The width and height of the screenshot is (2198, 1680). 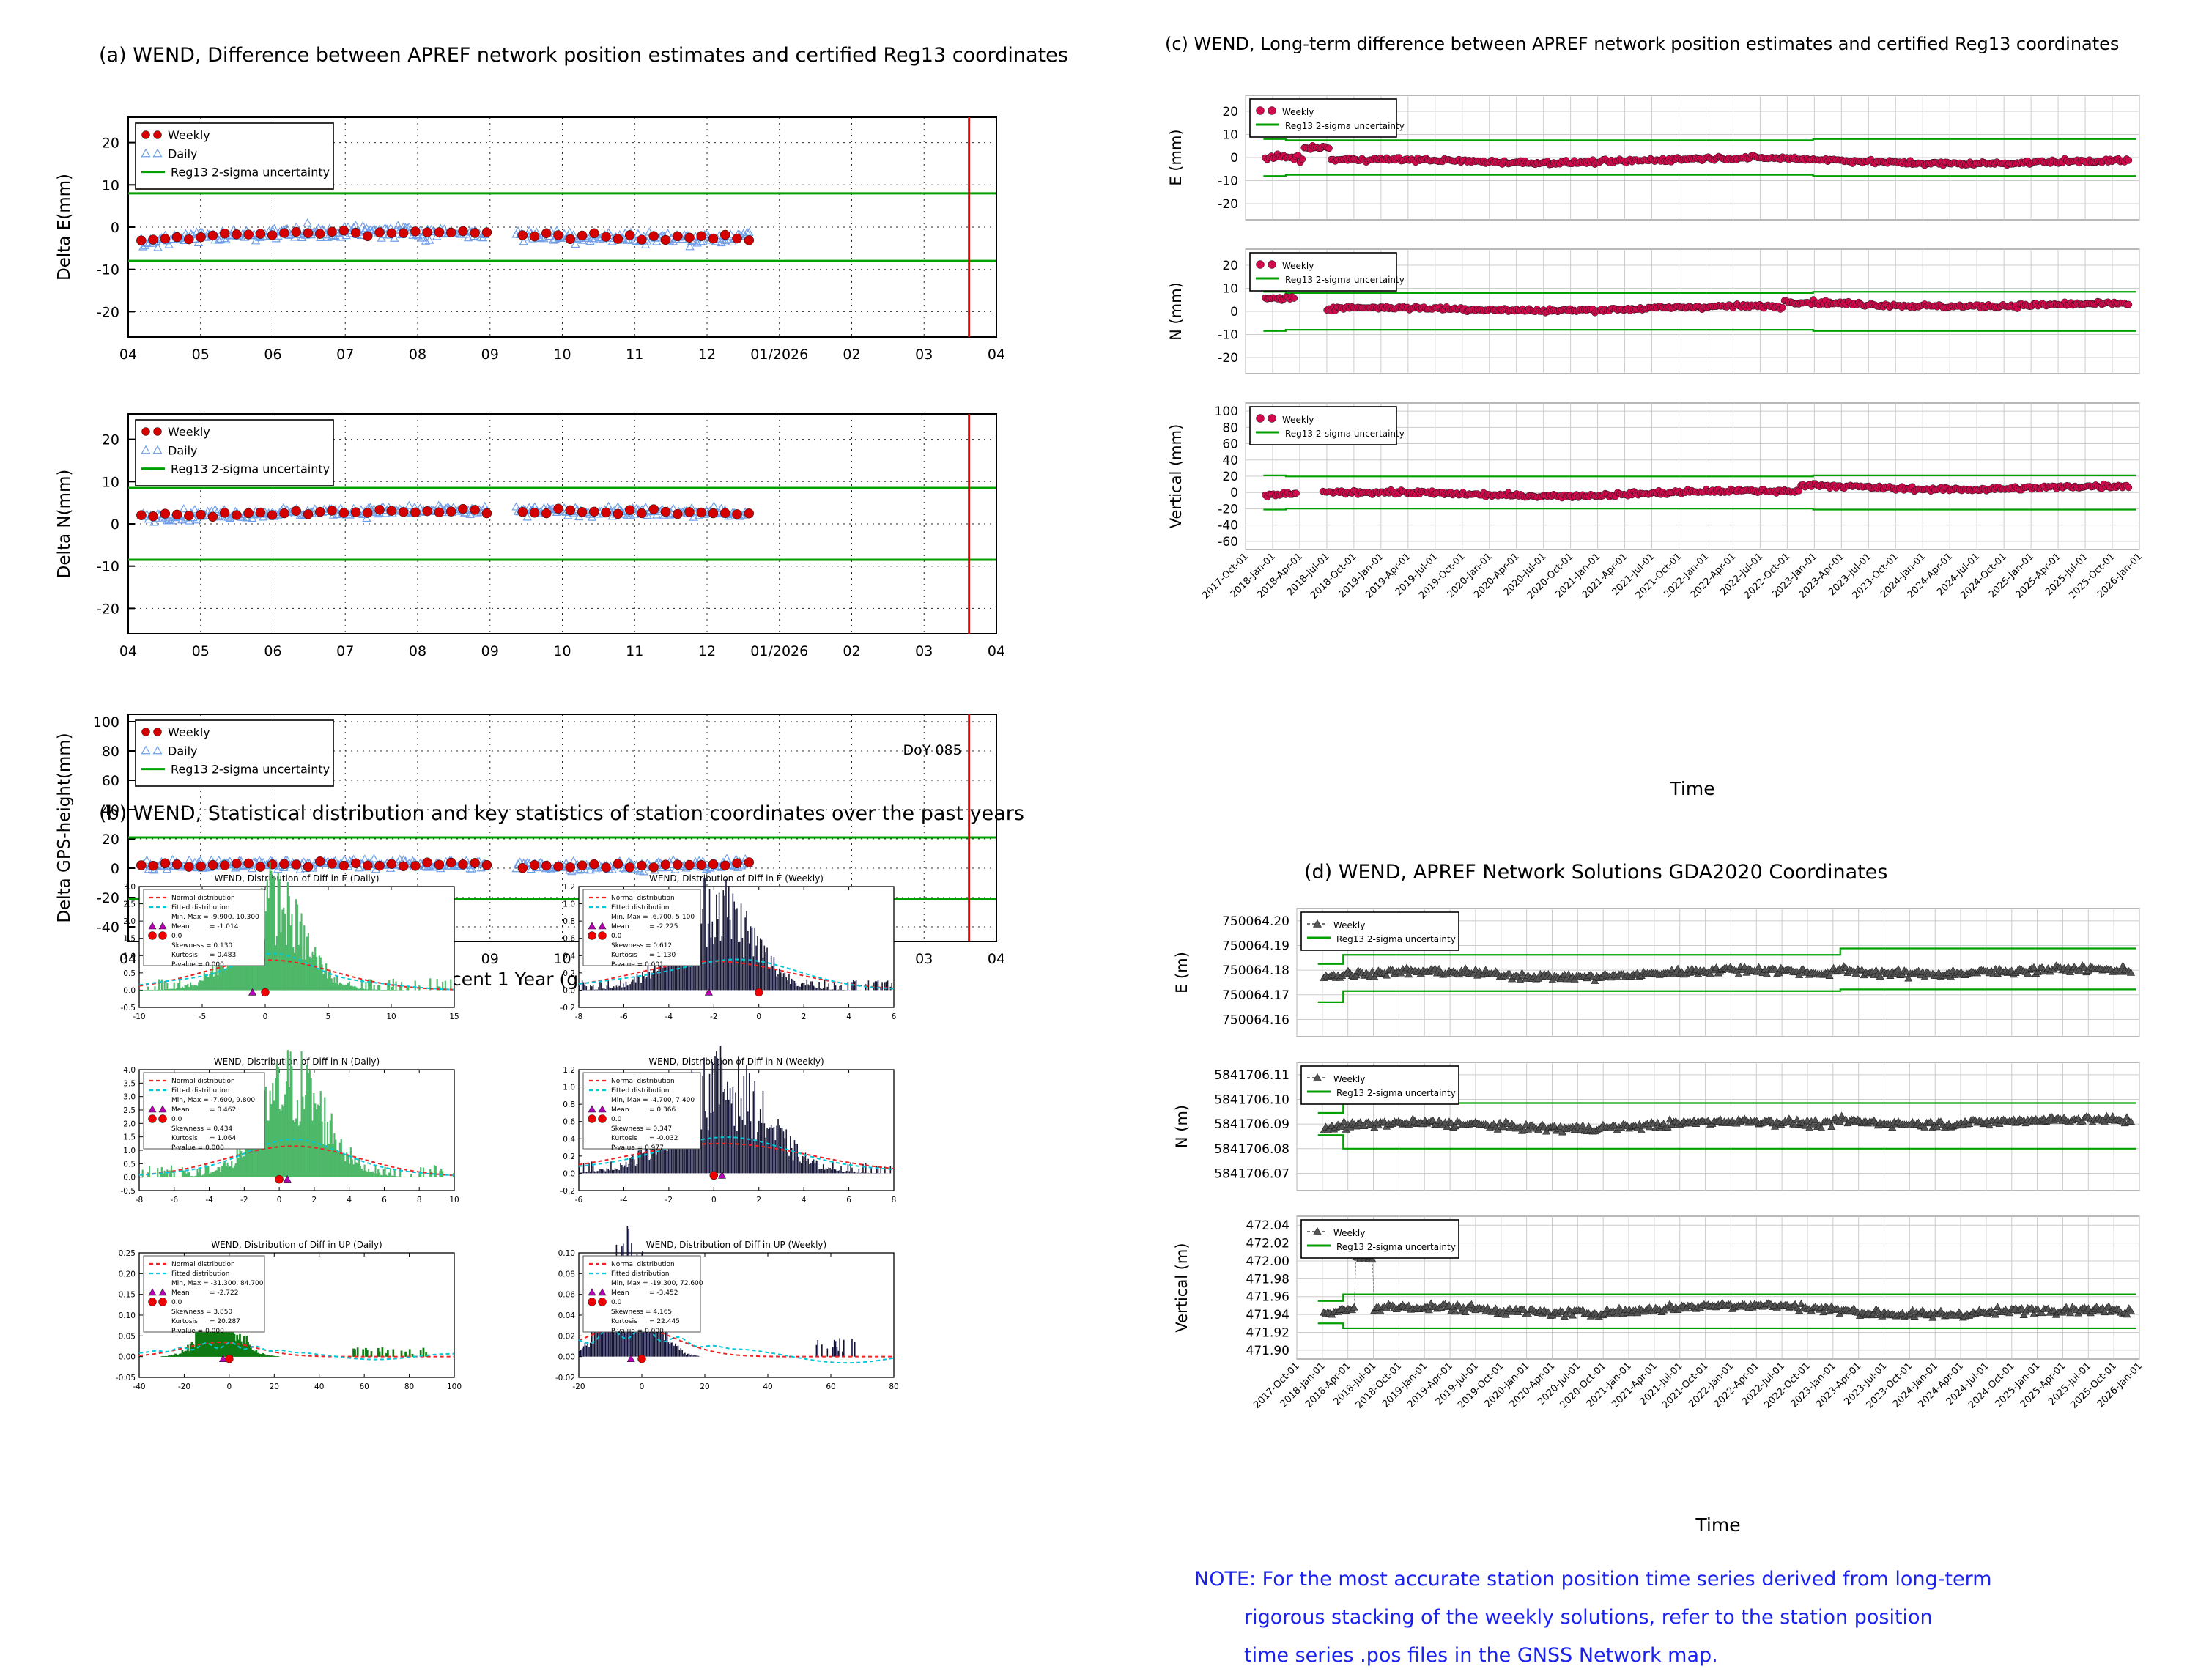 I want to click on svg-text: 5841706.07, so click(x=1251, y=1173).